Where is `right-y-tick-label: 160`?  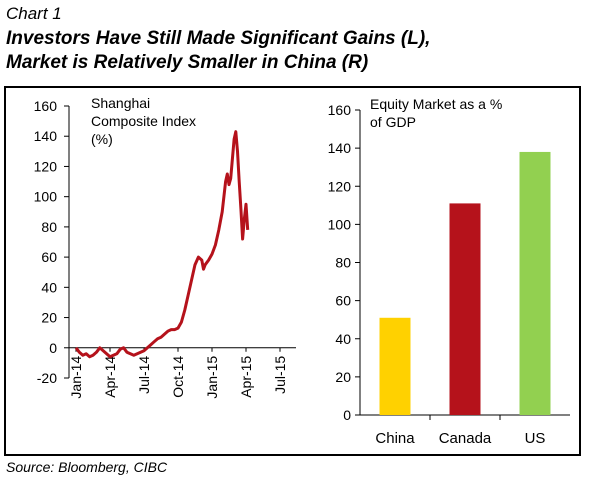
right-y-tick-label: 160 is located at coordinates (340, 110).